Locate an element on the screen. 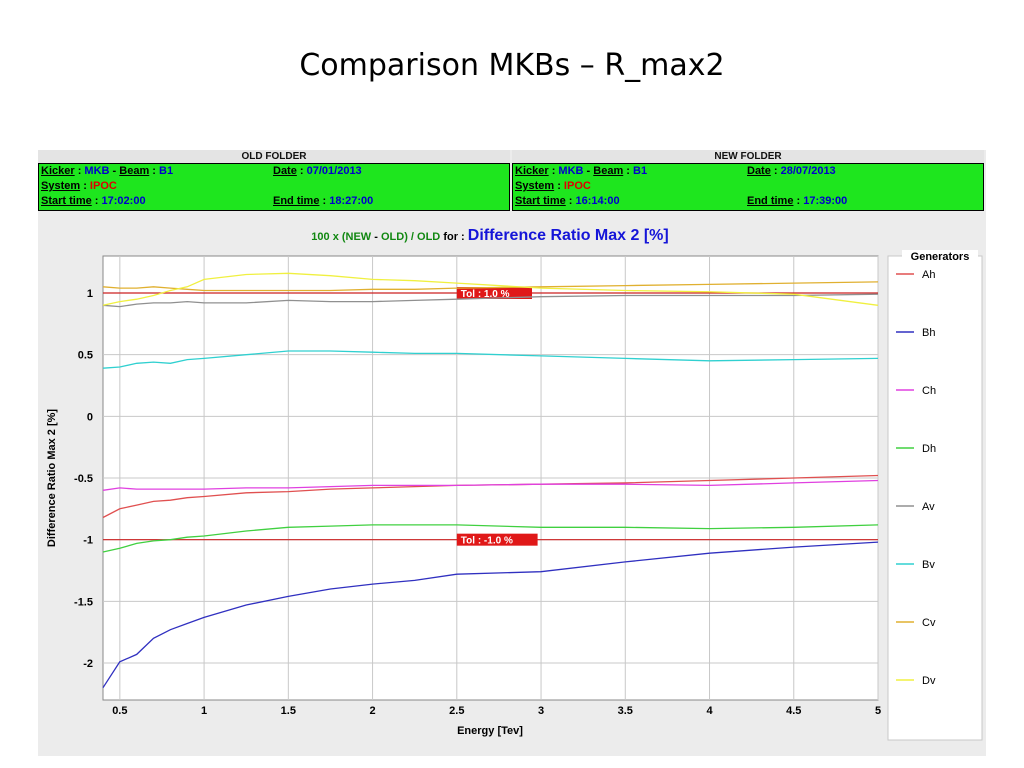  old-system-line: System : IPOC is located at coordinates (79, 186).